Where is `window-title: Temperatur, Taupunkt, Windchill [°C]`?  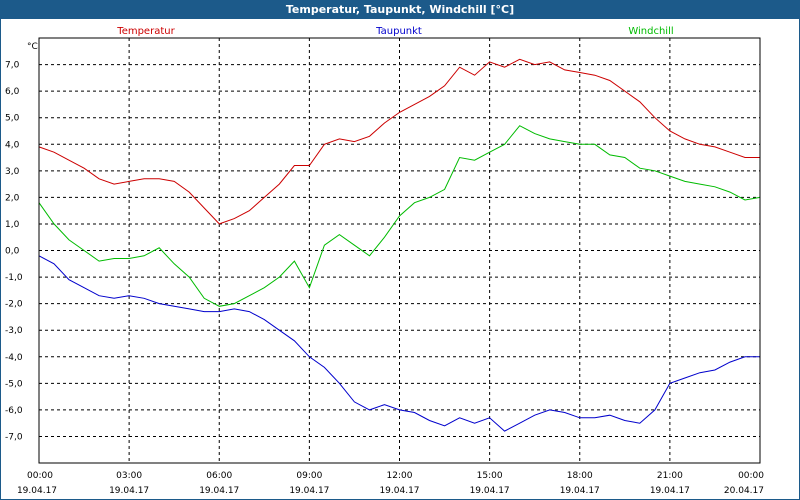
window-title: Temperatur, Taupunkt, Windchill [°C] is located at coordinates (400, 10).